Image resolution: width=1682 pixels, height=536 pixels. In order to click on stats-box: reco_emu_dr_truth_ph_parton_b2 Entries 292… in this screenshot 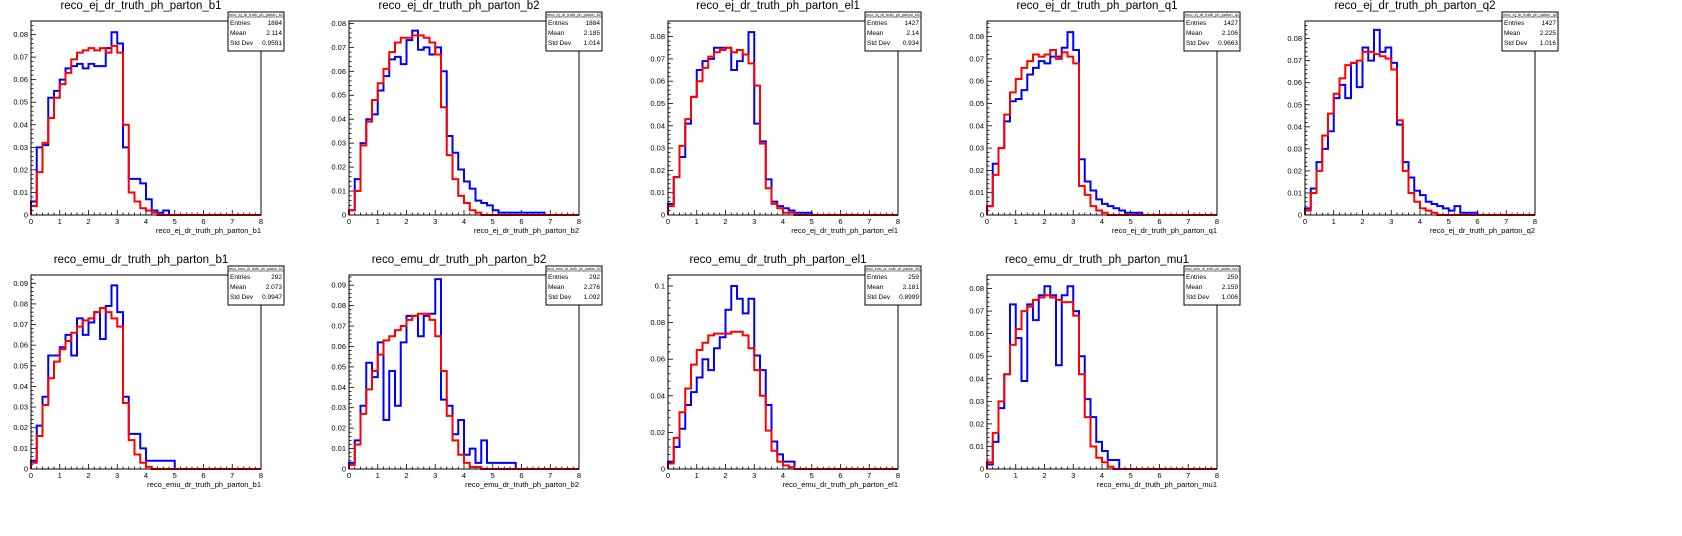, I will do `click(574, 285)`.